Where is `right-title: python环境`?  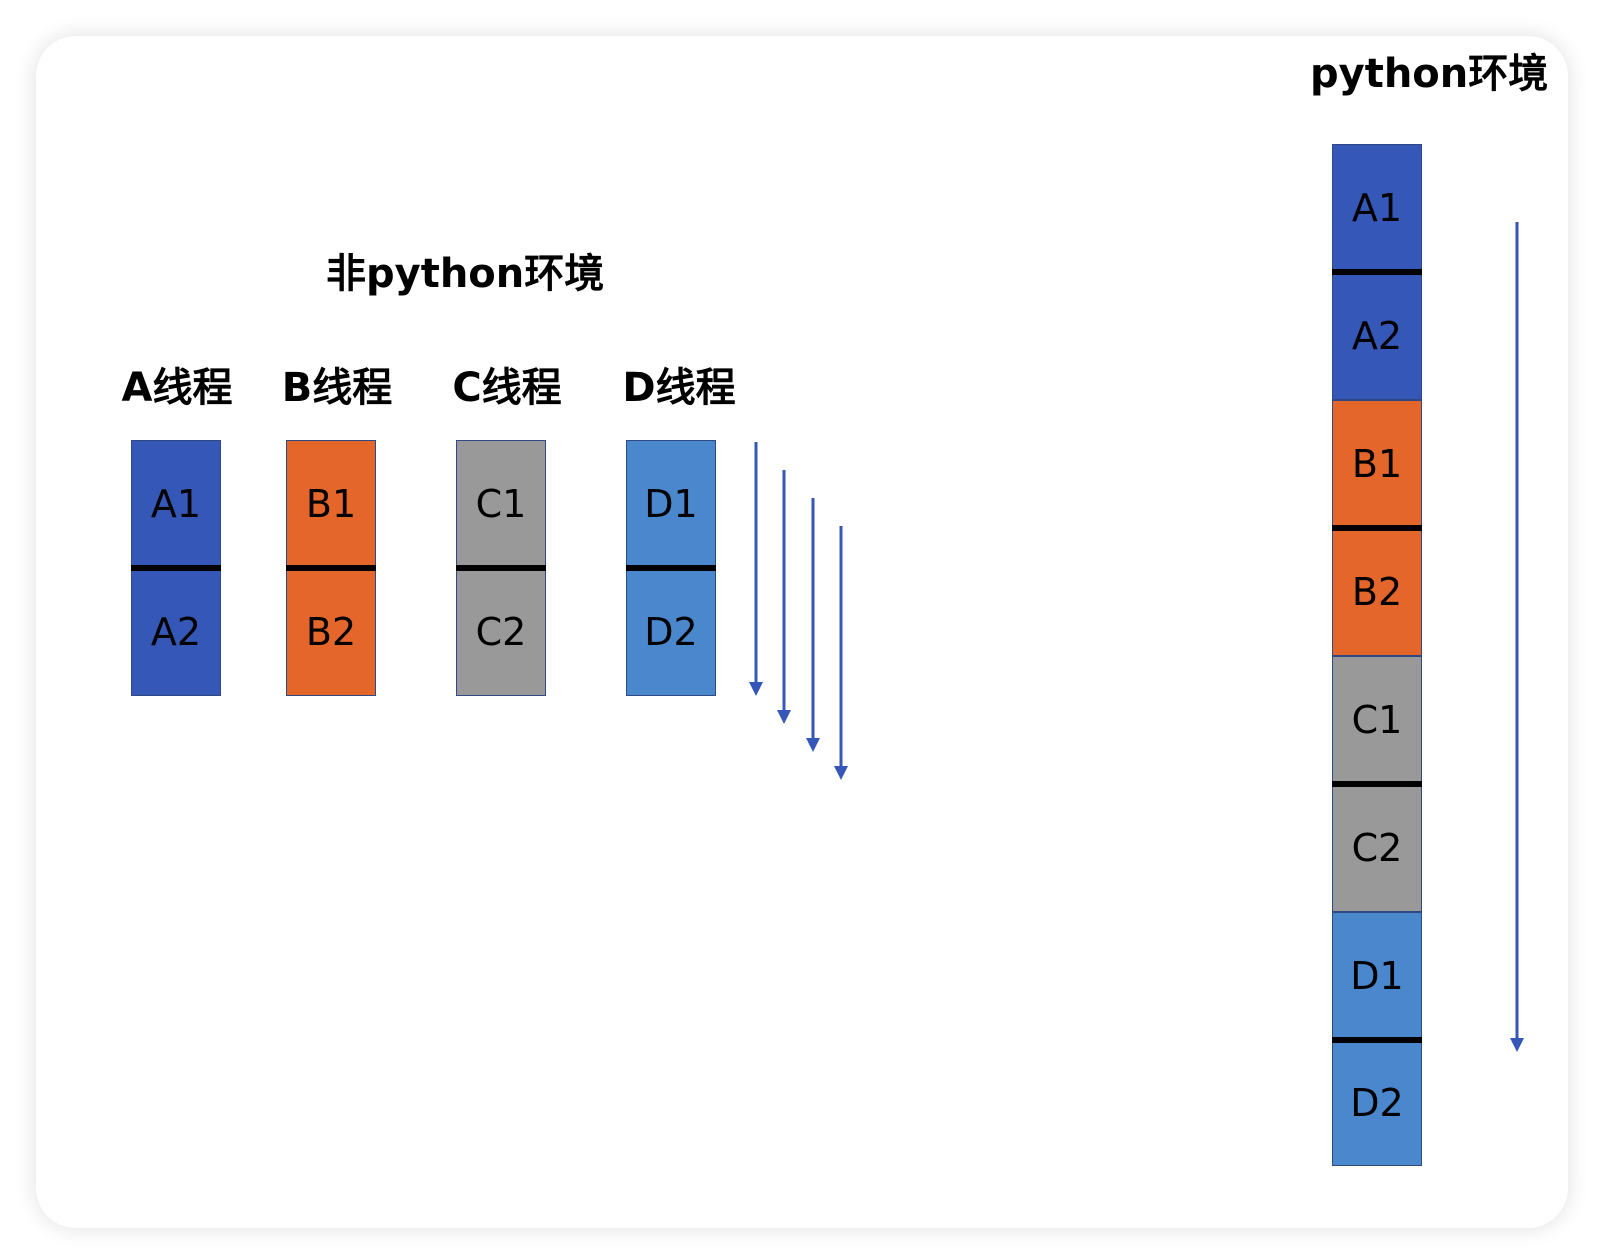 right-title: python环境 is located at coordinates (1429, 74).